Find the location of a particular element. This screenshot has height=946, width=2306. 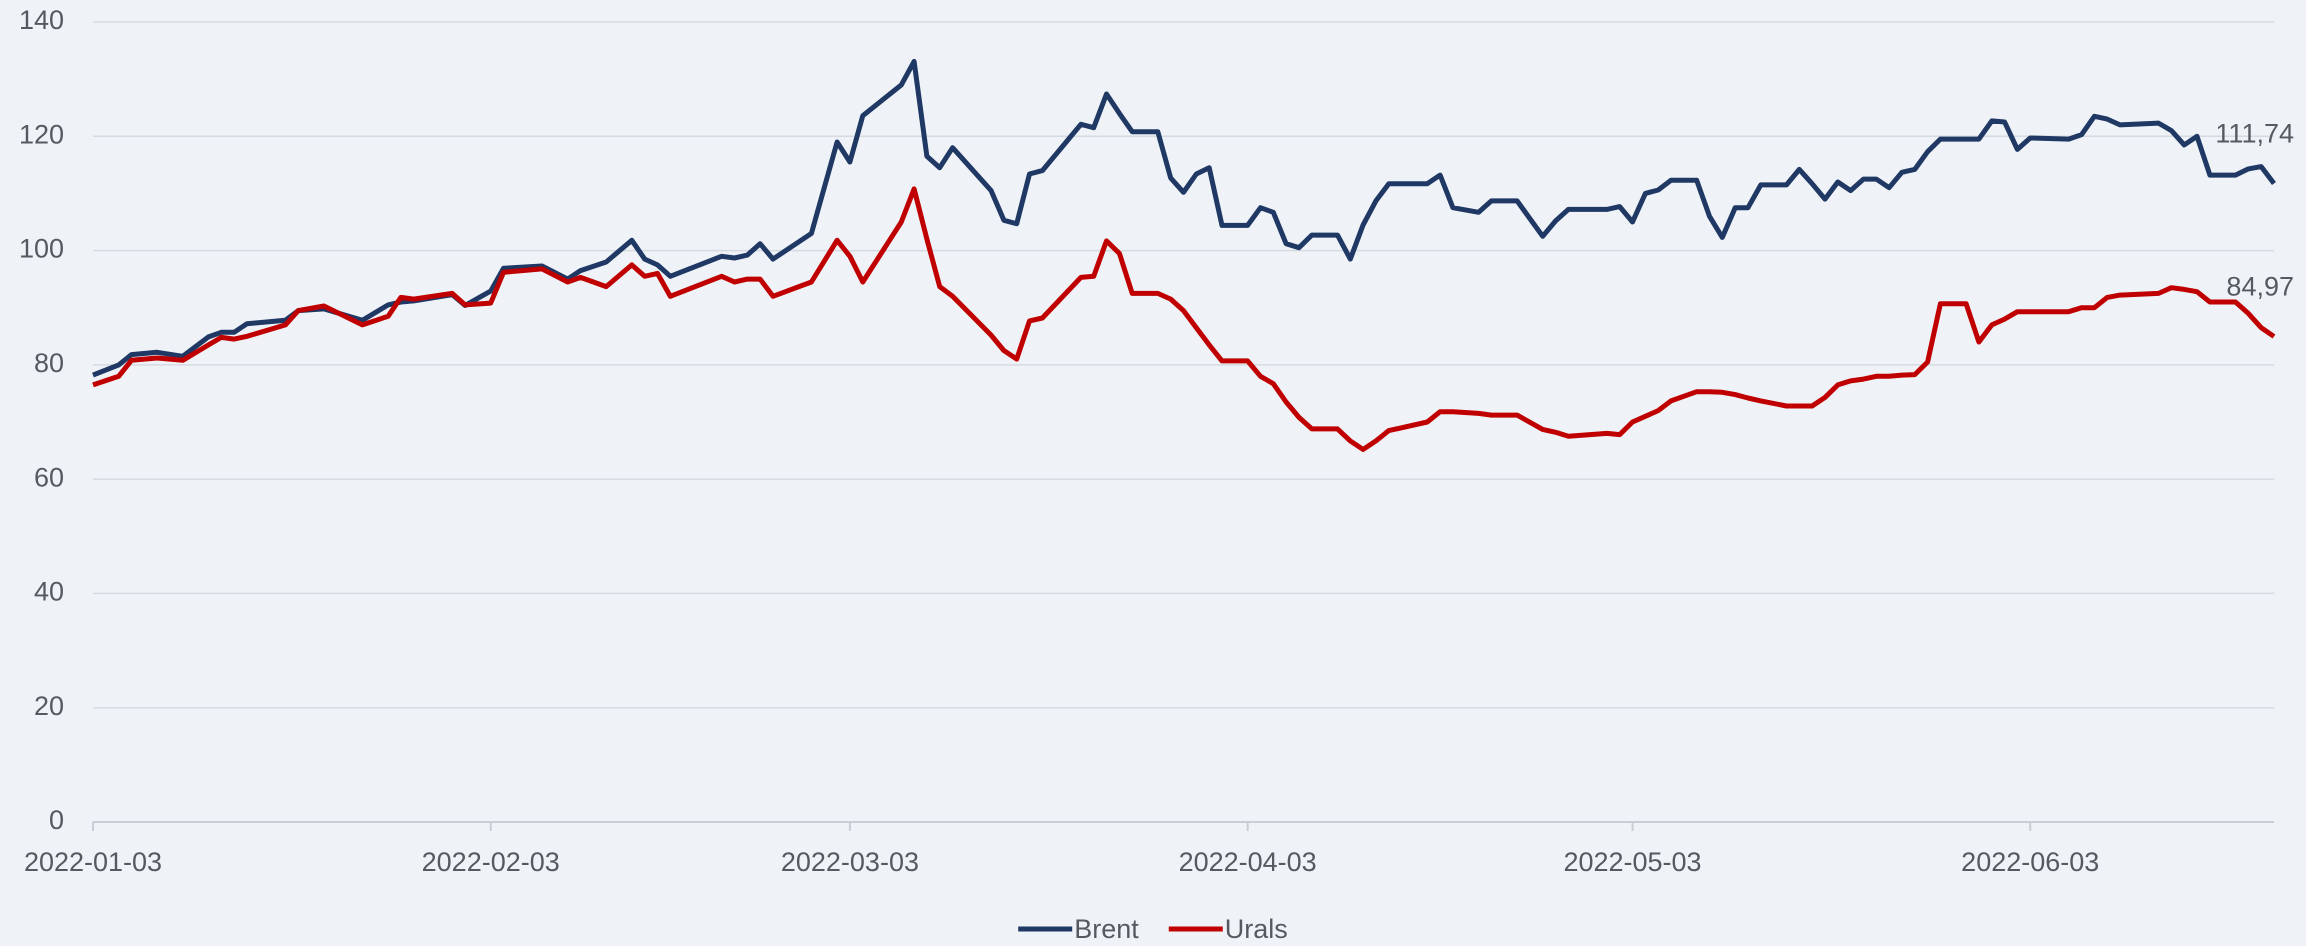

x-tick-label: 2022-03-03 is located at coordinates (850, 862).